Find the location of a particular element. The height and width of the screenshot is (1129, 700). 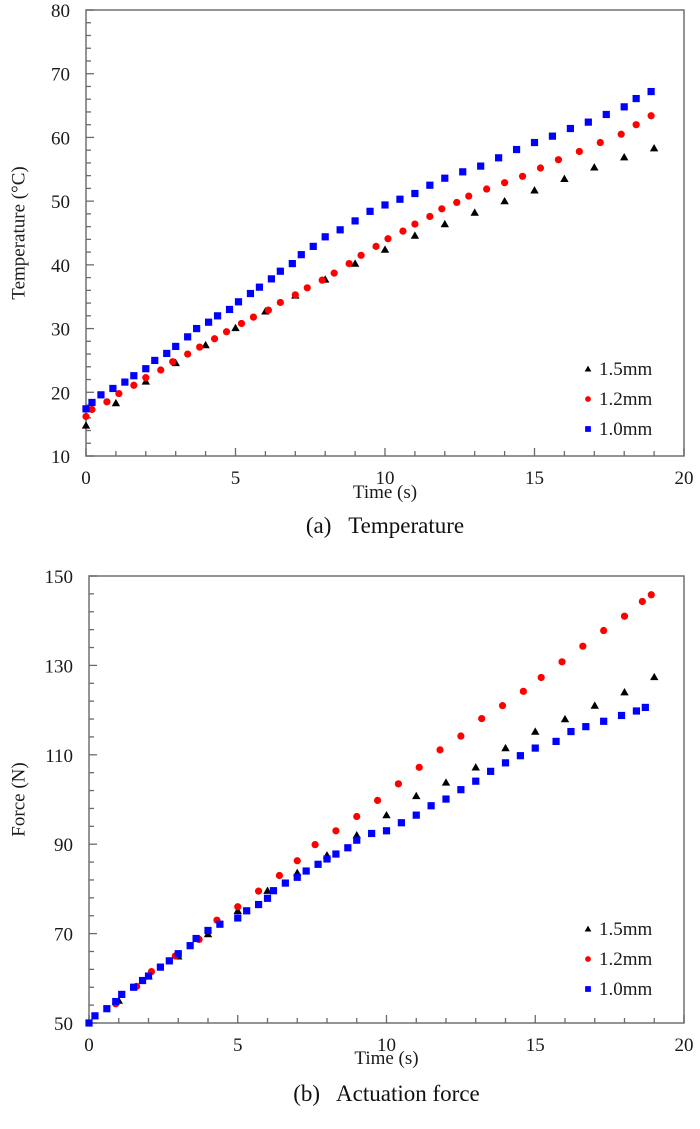

y-tick-label: 30 is located at coordinates (60, 330).